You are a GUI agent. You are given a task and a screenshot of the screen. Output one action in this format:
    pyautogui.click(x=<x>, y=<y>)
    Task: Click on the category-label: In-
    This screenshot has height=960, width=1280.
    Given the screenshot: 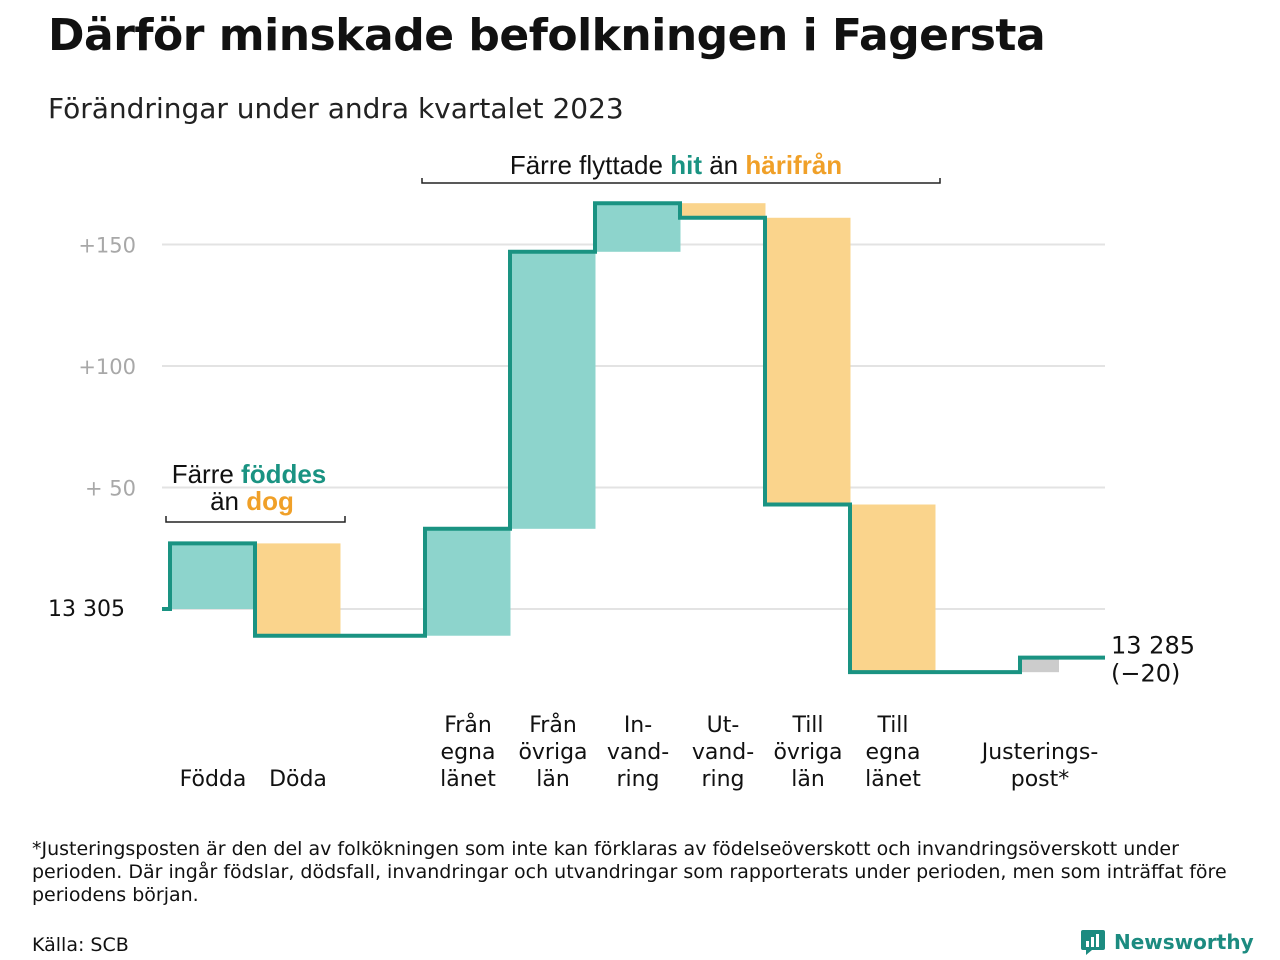 What is the action you would take?
    pyautogui.click(x=638, y=725)
    